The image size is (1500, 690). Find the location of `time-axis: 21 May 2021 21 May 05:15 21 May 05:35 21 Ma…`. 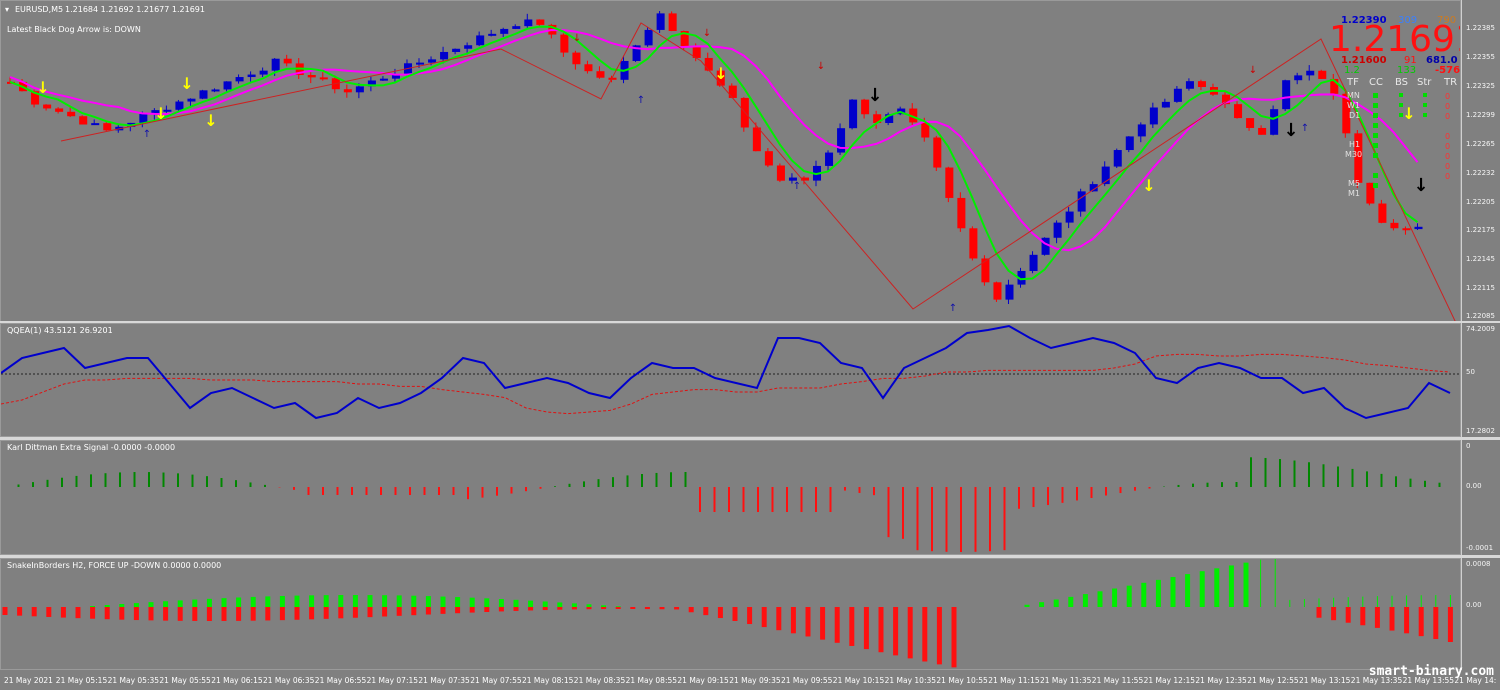

time-axis: 21 May 2021 21 May 05:15 21 May 05:35 21 Ma… is located at coordinates (750, 677).